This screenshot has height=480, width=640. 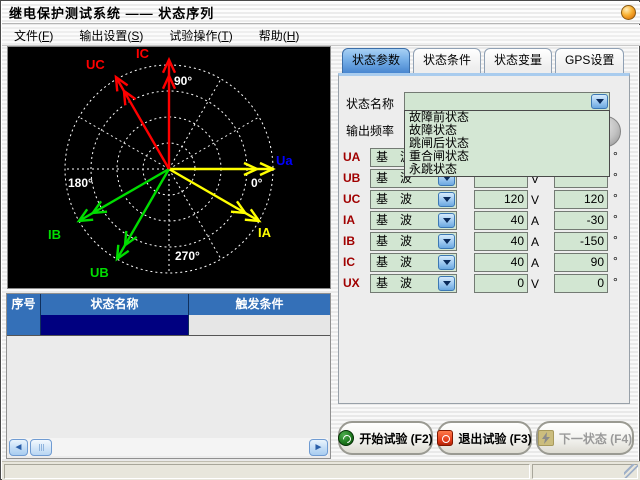 What do you see at coordinates (143, 54) in the screenshot?
I see `svg-text: IC` at bounding box center [143, 54].